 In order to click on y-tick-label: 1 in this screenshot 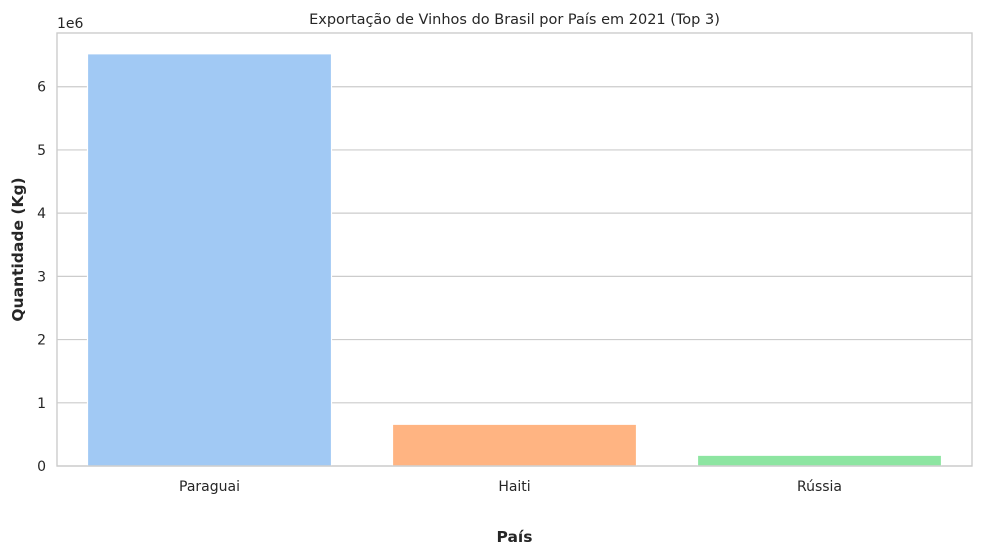, I will do `click(41, 404)`.